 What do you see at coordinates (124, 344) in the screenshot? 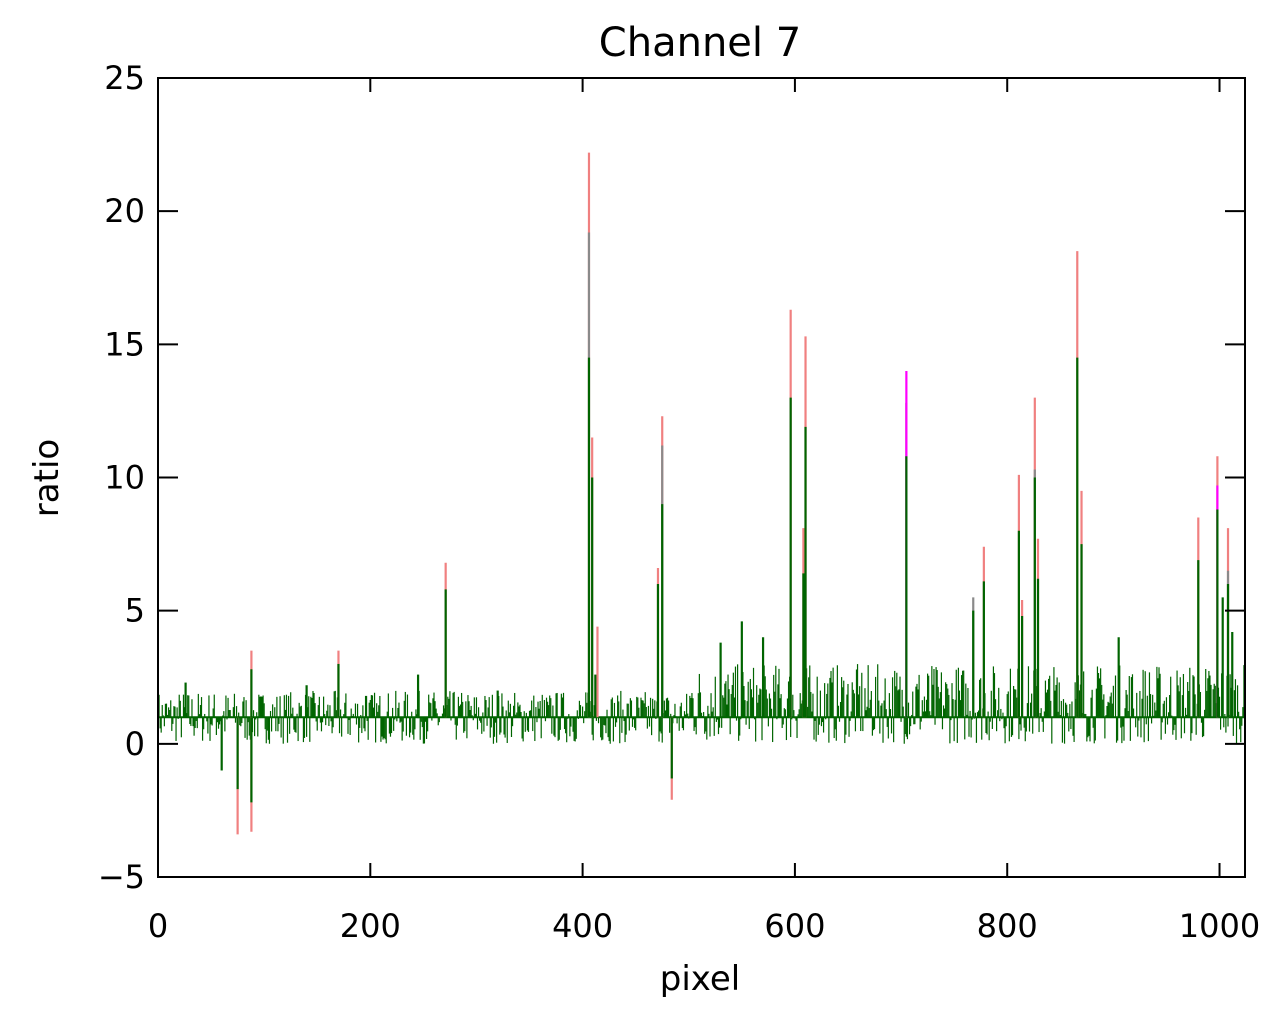
I see `y-tick-label: 15` at bounding box center [124, 344].